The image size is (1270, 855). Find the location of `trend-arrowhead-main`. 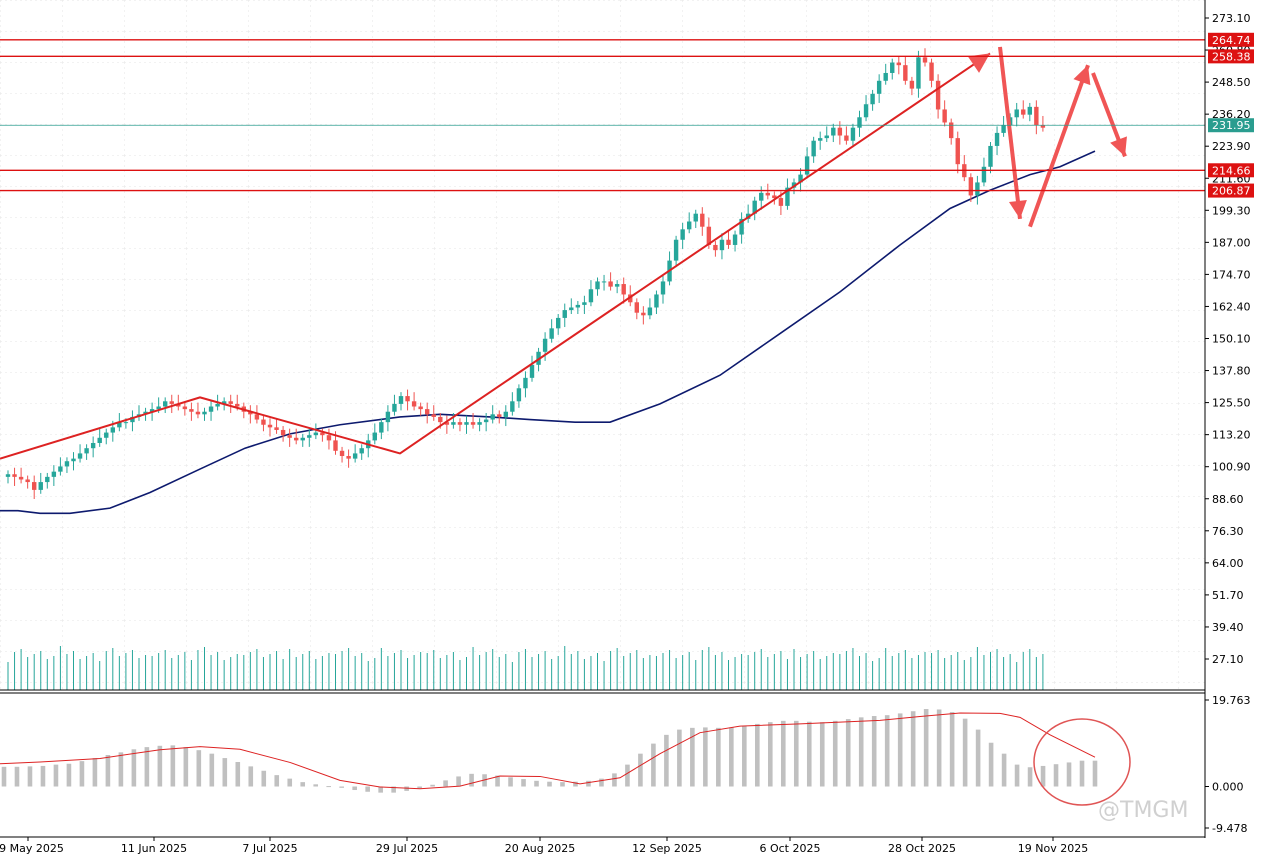

trend-arrowhead-main is located at coordinates (978, 63).